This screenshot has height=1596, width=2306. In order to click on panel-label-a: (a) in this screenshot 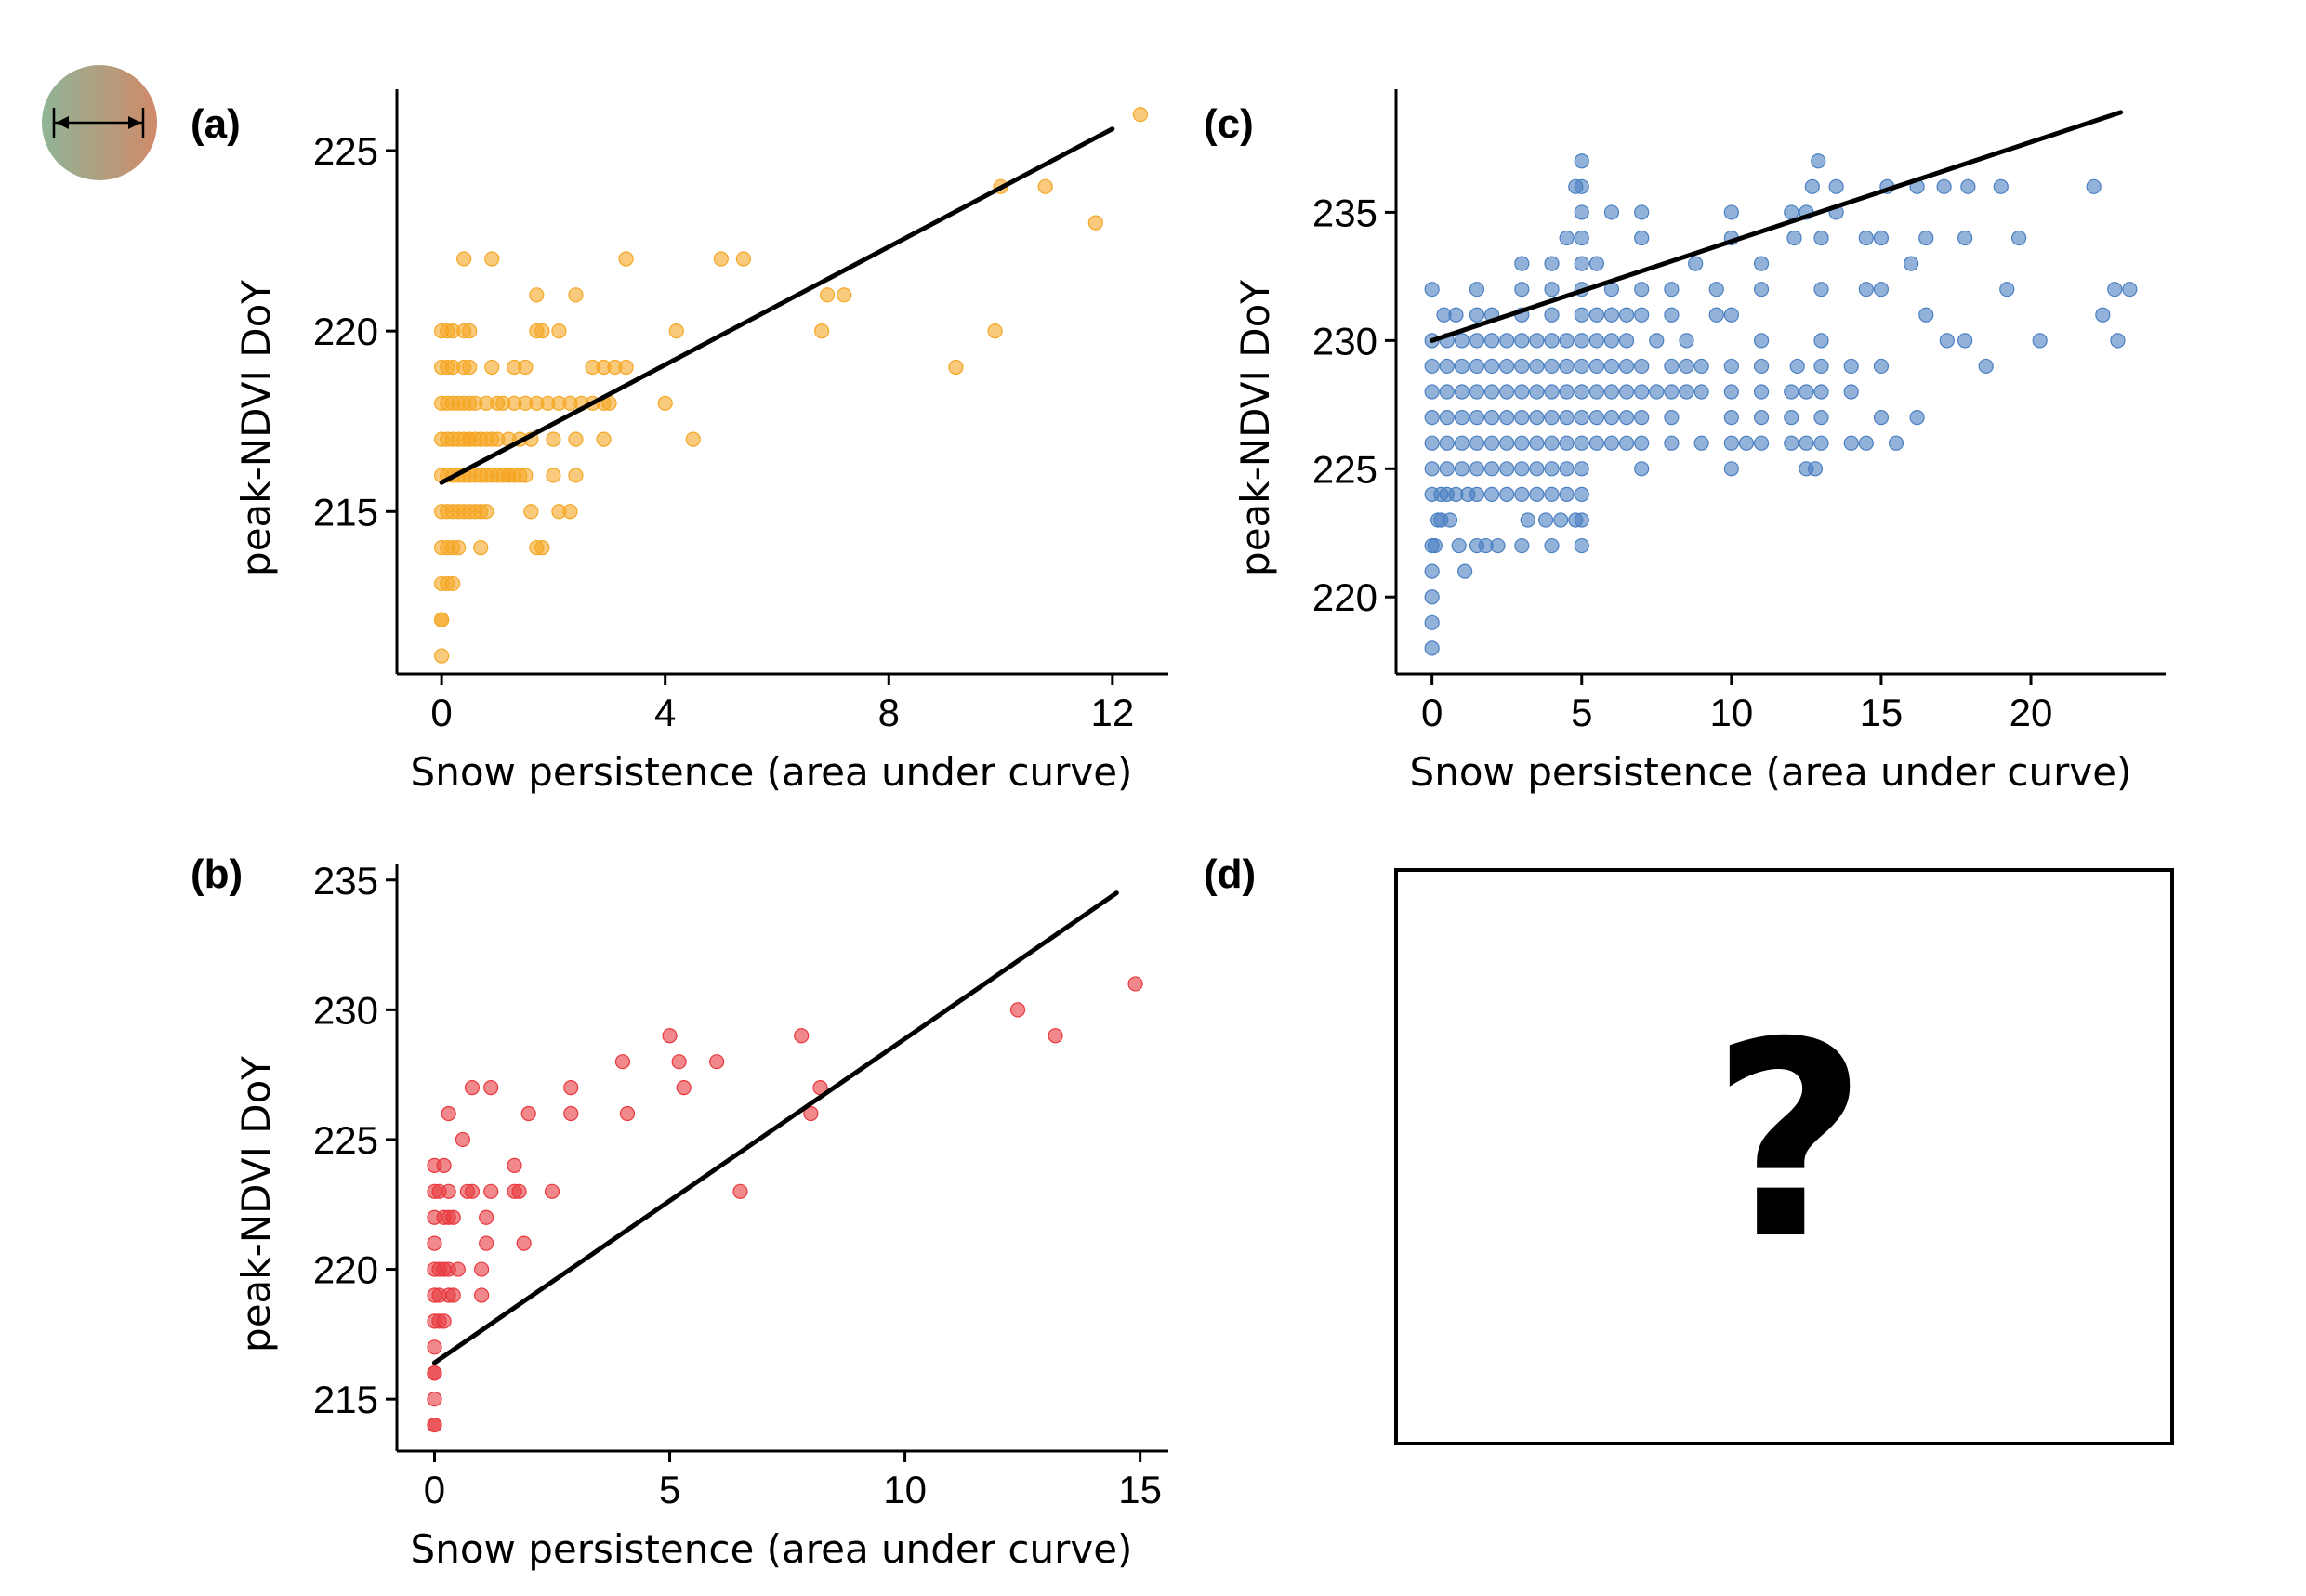, I will do `click(216, 124)`.